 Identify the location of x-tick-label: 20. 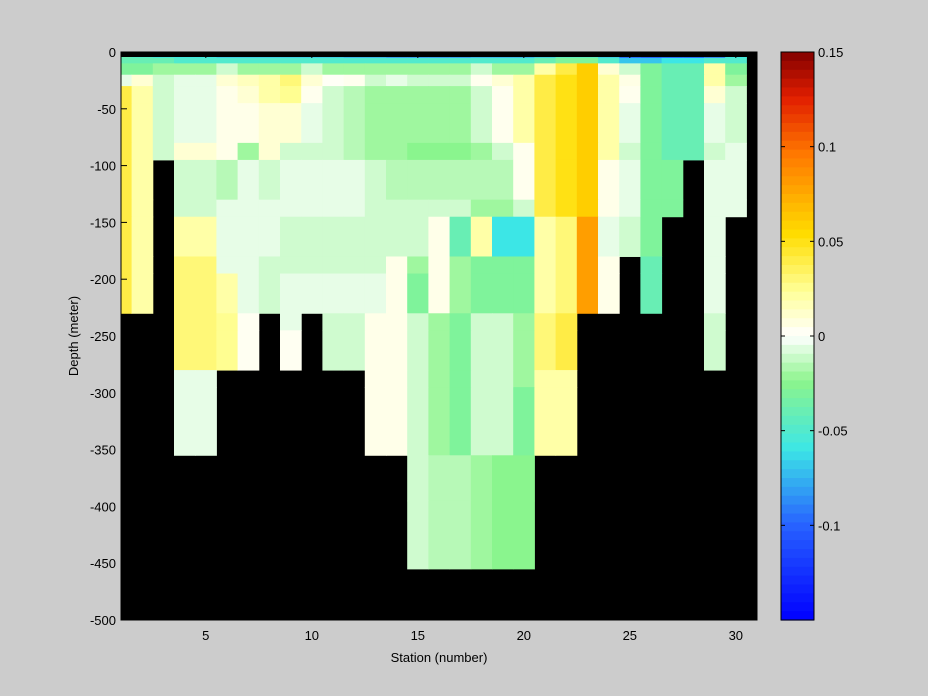
(524, 635).